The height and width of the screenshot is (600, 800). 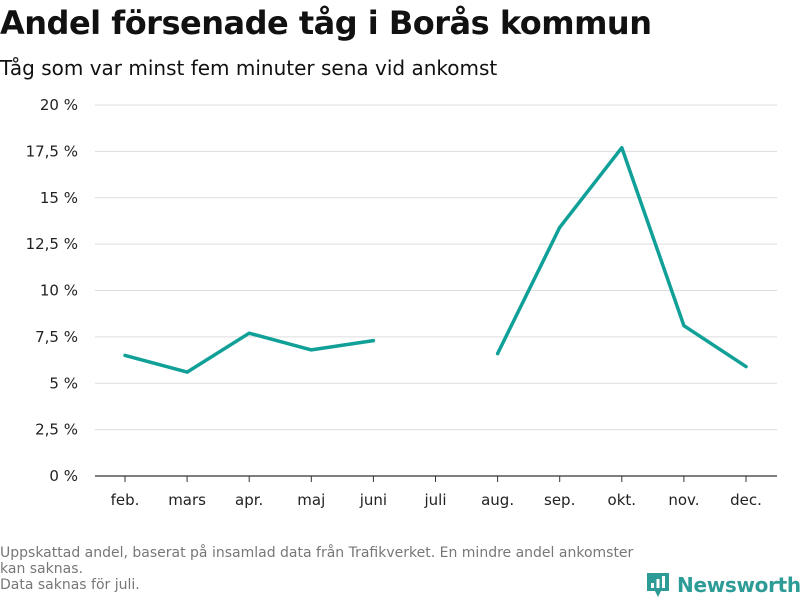 I want to click on y-axis-ticks: 0 % 2,5 % 5 % 7,5 % 10 % 12,5 % 15 % 17,5 % 20 %, so click(x=52, y=290).